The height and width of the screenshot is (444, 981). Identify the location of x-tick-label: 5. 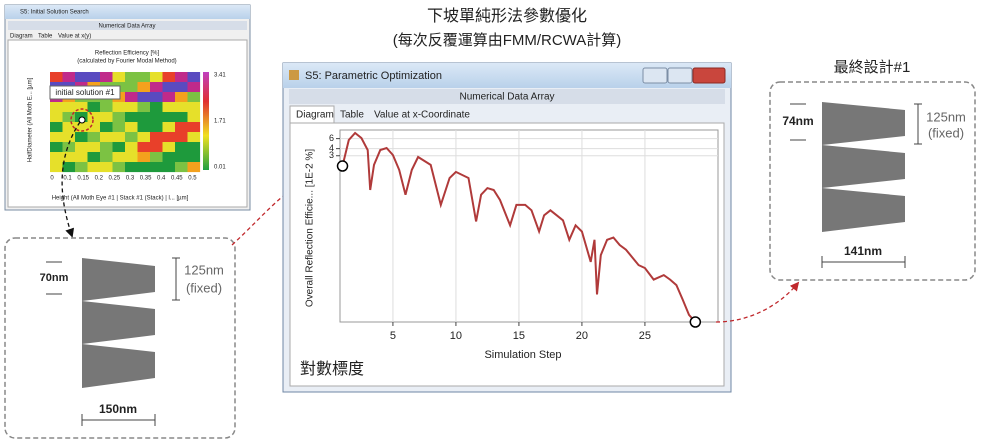
(393, 336).